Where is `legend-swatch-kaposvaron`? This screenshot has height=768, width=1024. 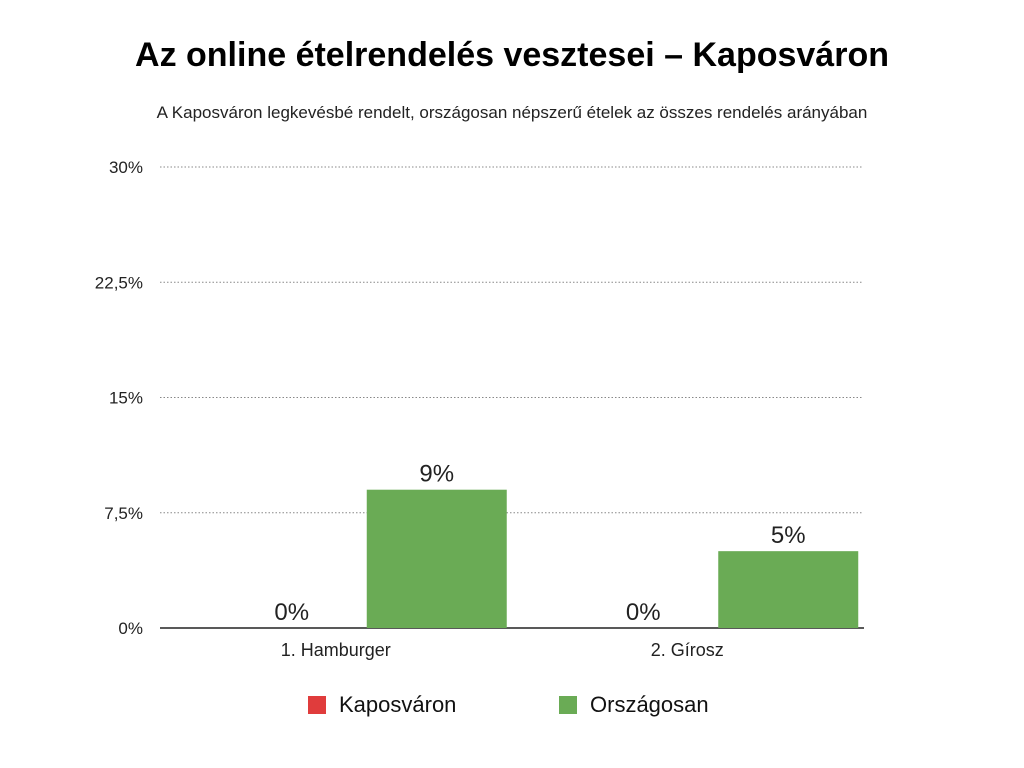
legend-swatch-kaposvaron is located at coordinates (317, 705).